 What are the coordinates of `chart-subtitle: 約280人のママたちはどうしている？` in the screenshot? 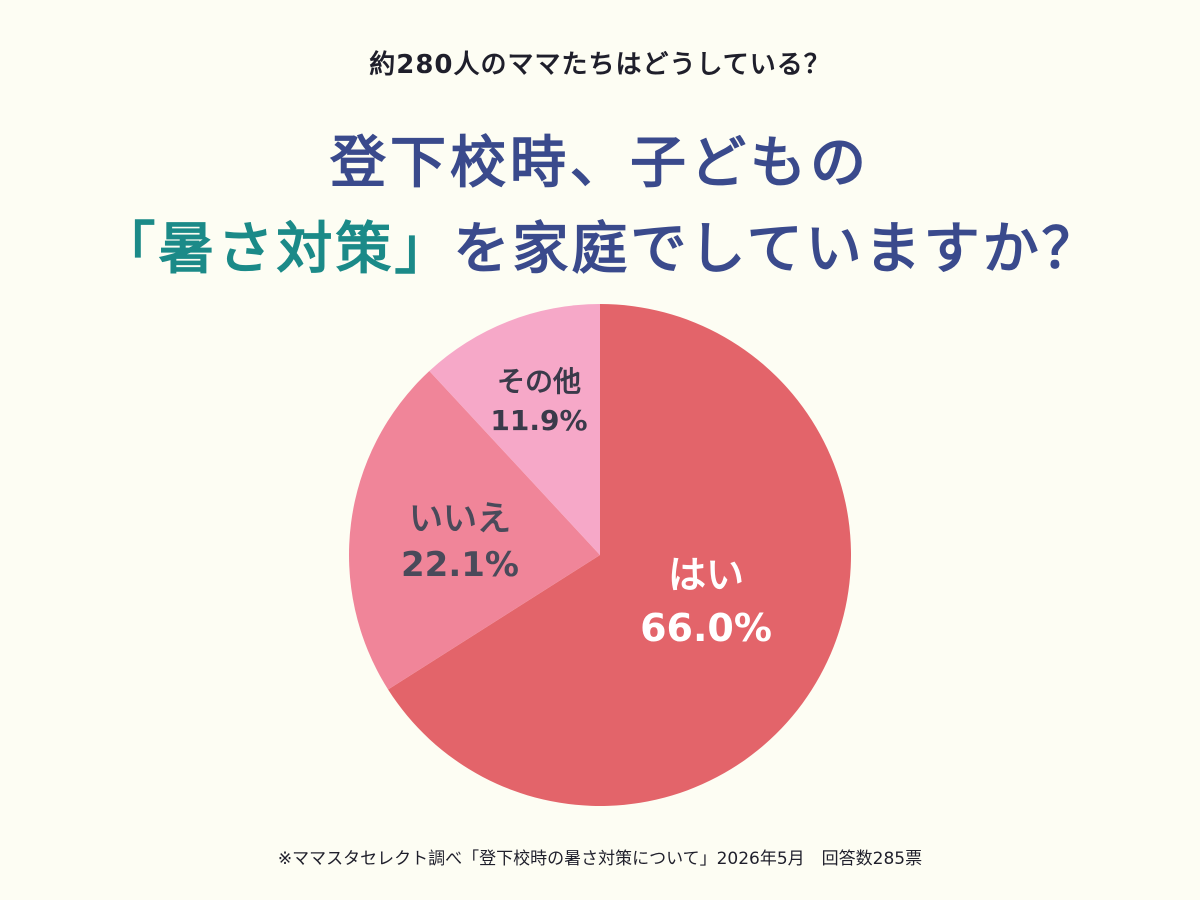 It's located at (600, 65).